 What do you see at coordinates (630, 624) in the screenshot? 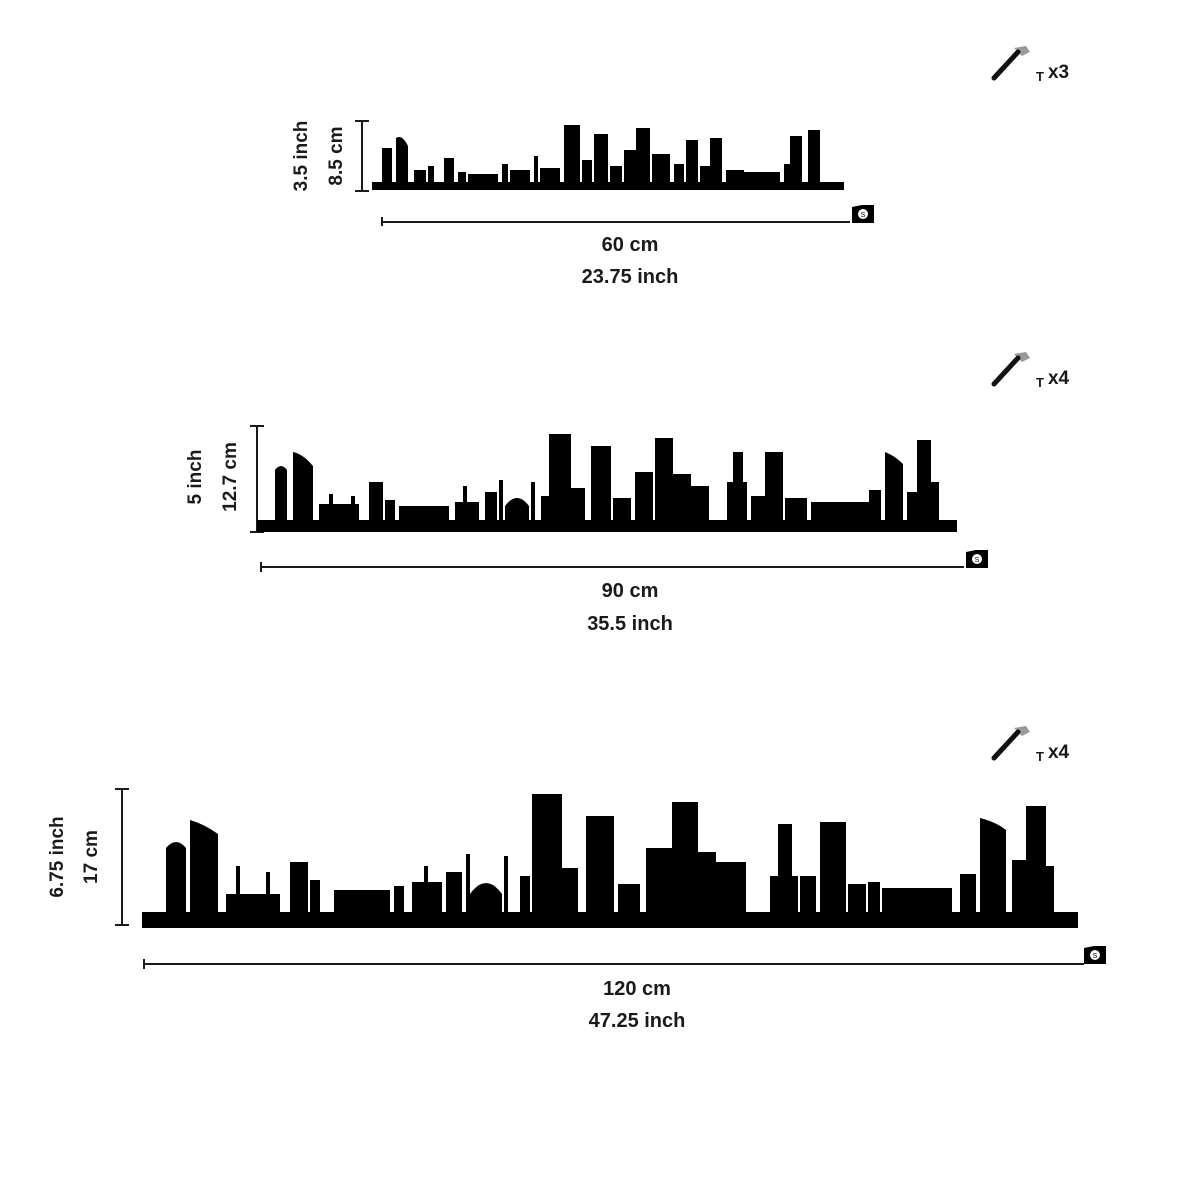
I see `width-inch-label: 35.5 inch` at bounding box center [630, 624].